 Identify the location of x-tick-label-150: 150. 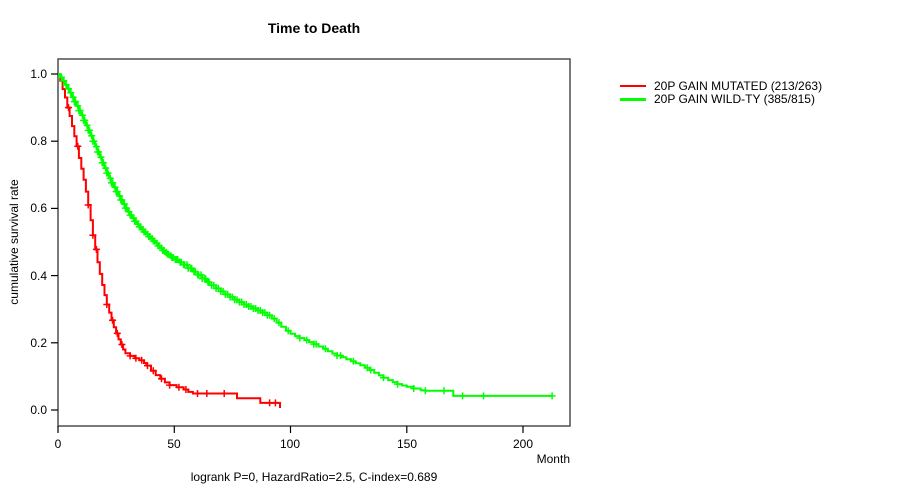
(407, 444).